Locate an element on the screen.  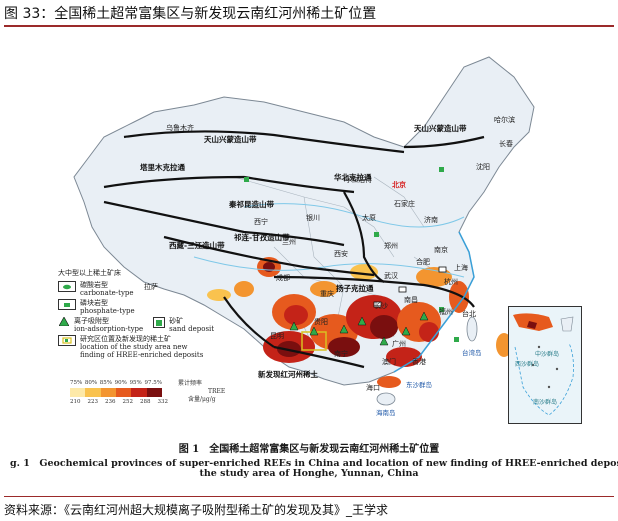
legend-item-ion: 离子吸附型 ion-adsorption-type 砂矿 sand deposit is located at coordinates (138, 325).